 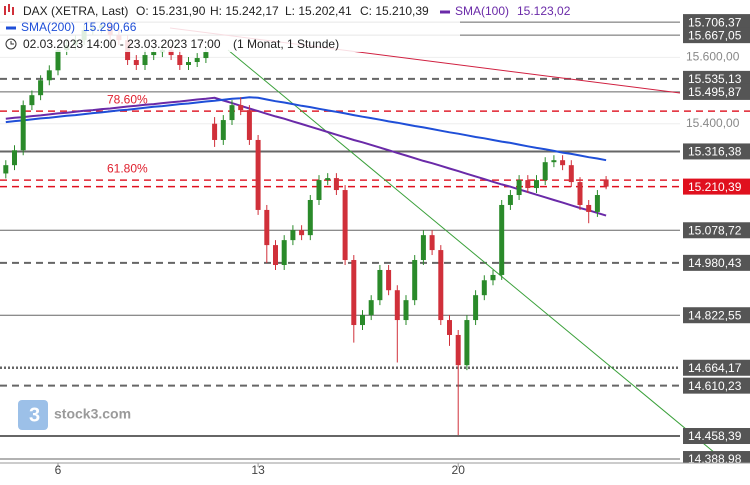 I want to click on header-low: L: 15.202,41, so click(x=318, y=11).